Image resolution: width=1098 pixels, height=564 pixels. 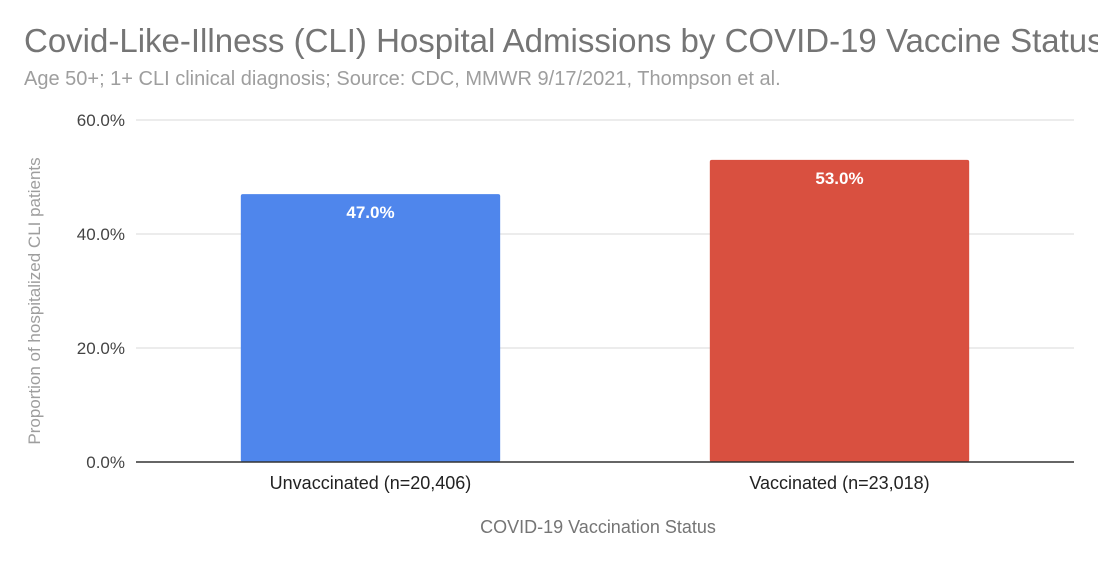 What do you see at coordinates (34, 300) in the screenshot?
I see `y-axis-title: Proportion of hospitalized CLI patients` at bounding box center [34, 300].